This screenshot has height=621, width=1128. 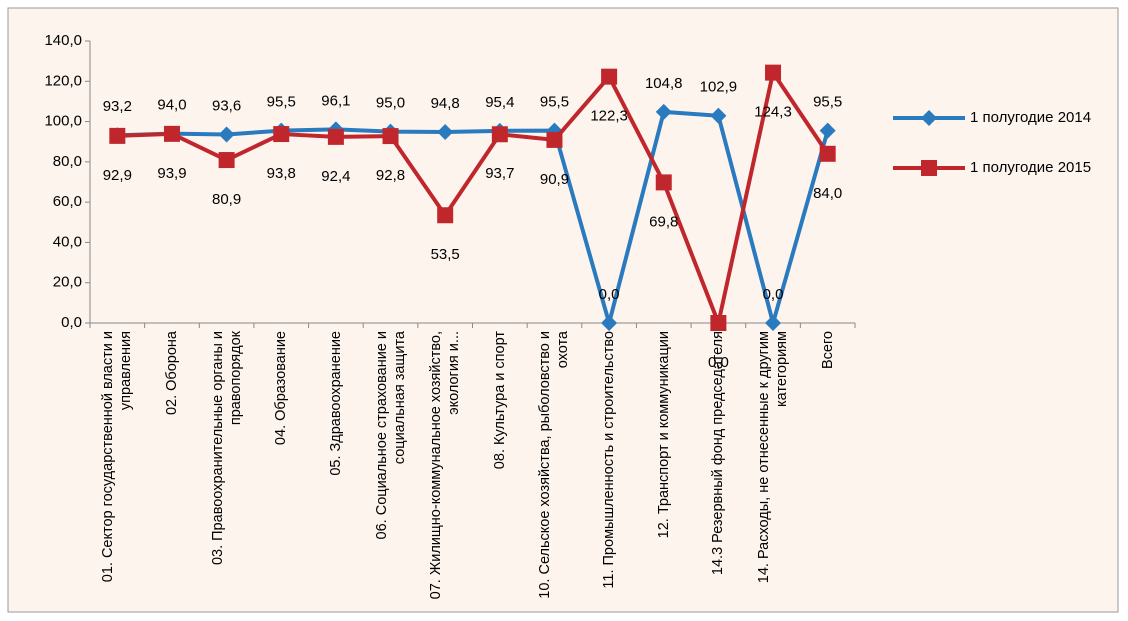 I want to click on x-tick-label: 04. Образование, so click(x=281, y=388).